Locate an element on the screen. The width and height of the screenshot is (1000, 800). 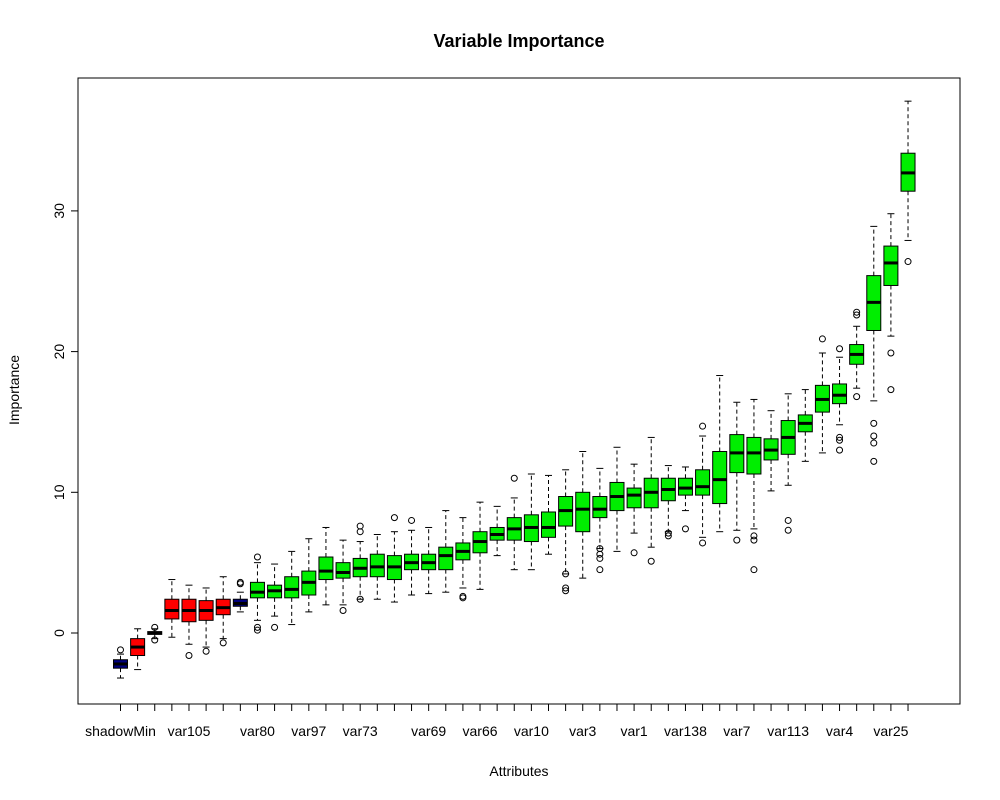
y-axis: 0 10 20 30 is located at coordinates (65, 420).